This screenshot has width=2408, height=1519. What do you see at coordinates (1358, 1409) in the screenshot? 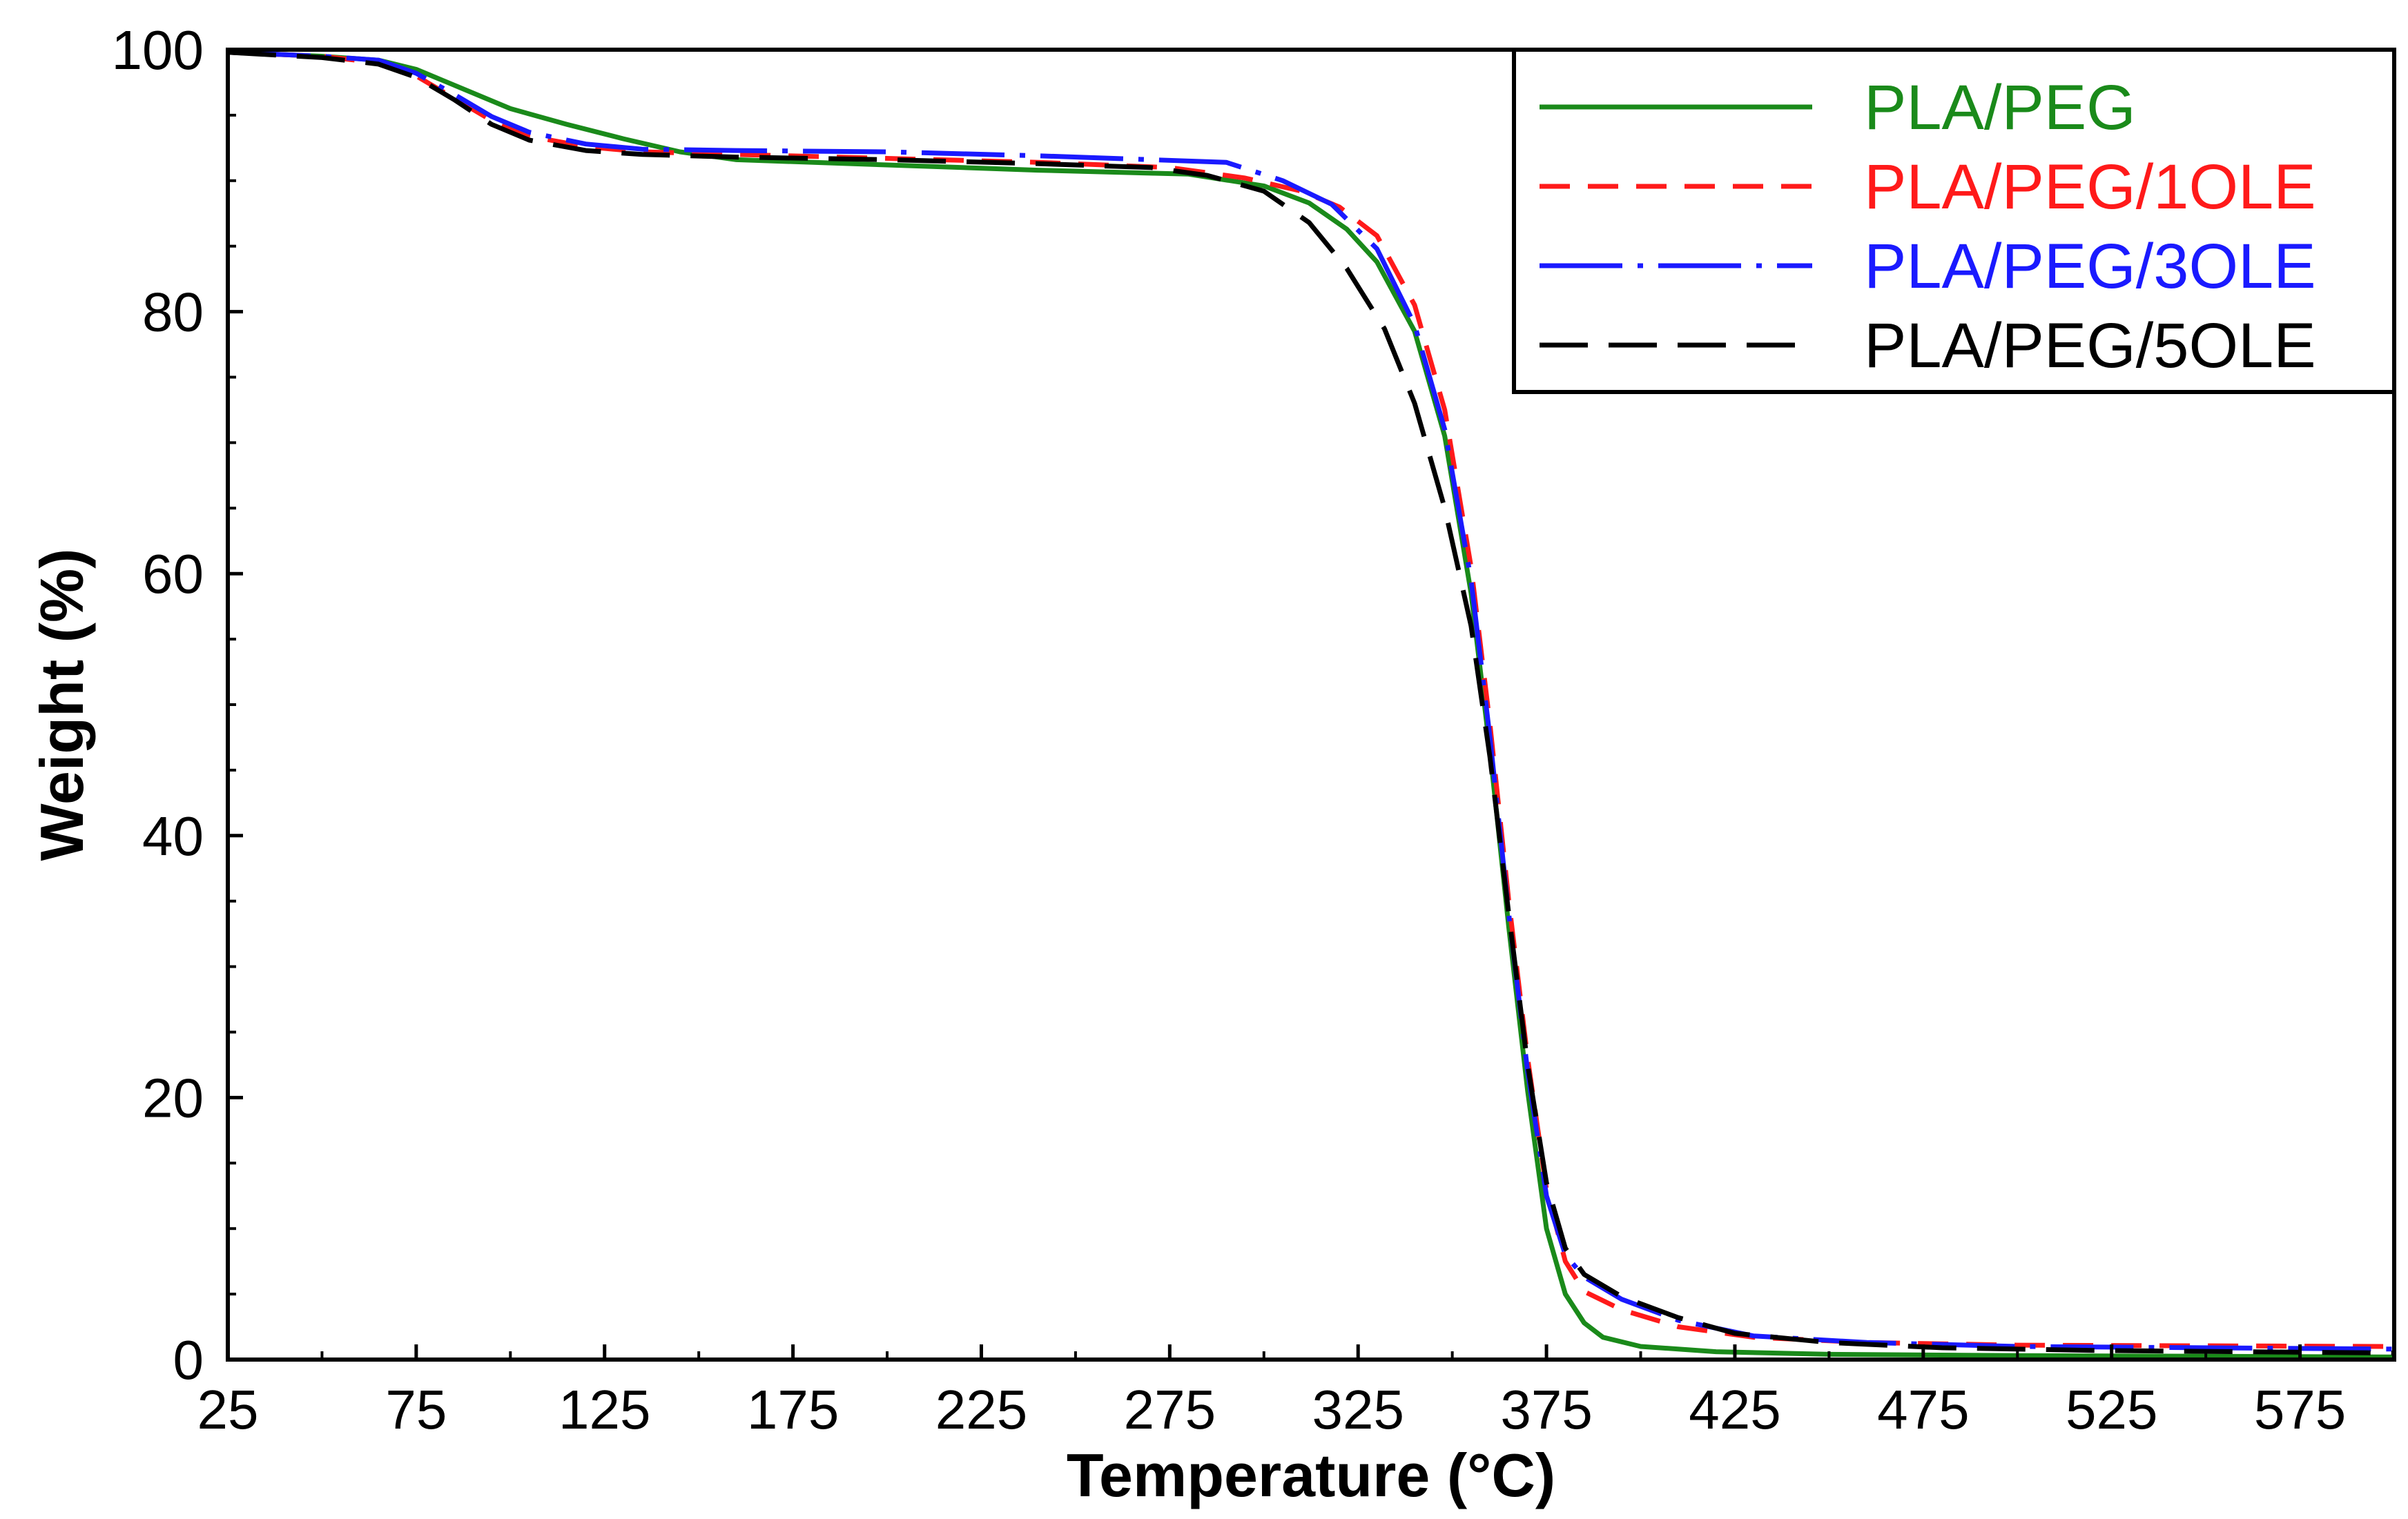
I see `x-tick-label: 325` at bounding box center [1358, 1409].